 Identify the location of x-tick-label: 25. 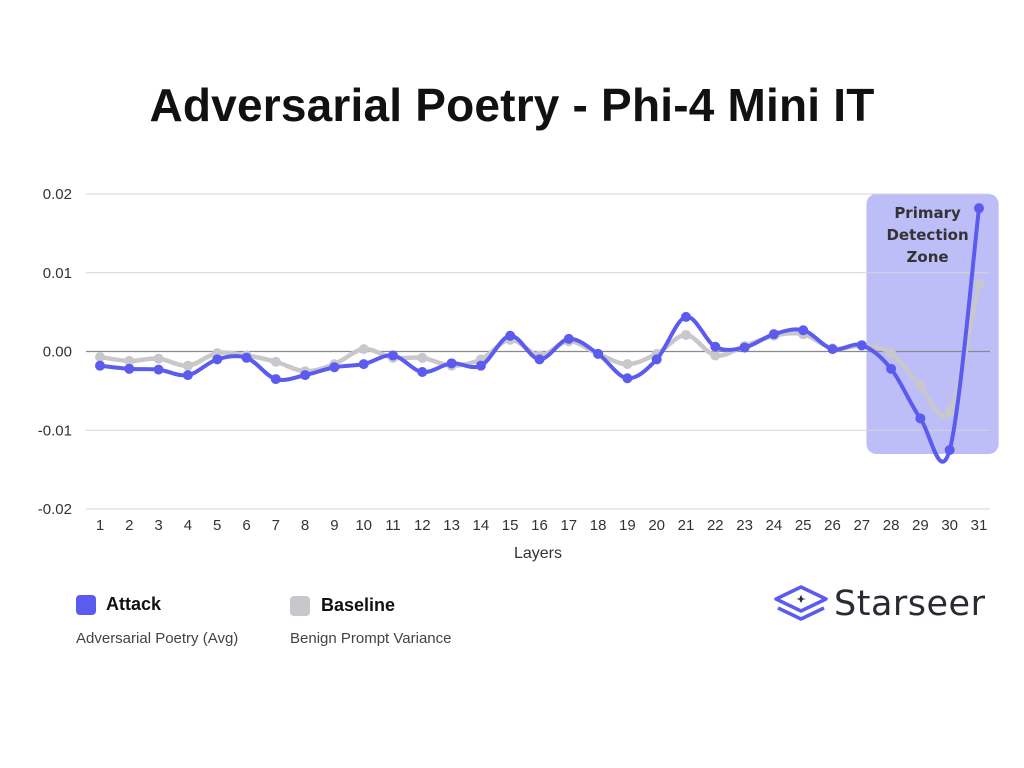
(803, 525).